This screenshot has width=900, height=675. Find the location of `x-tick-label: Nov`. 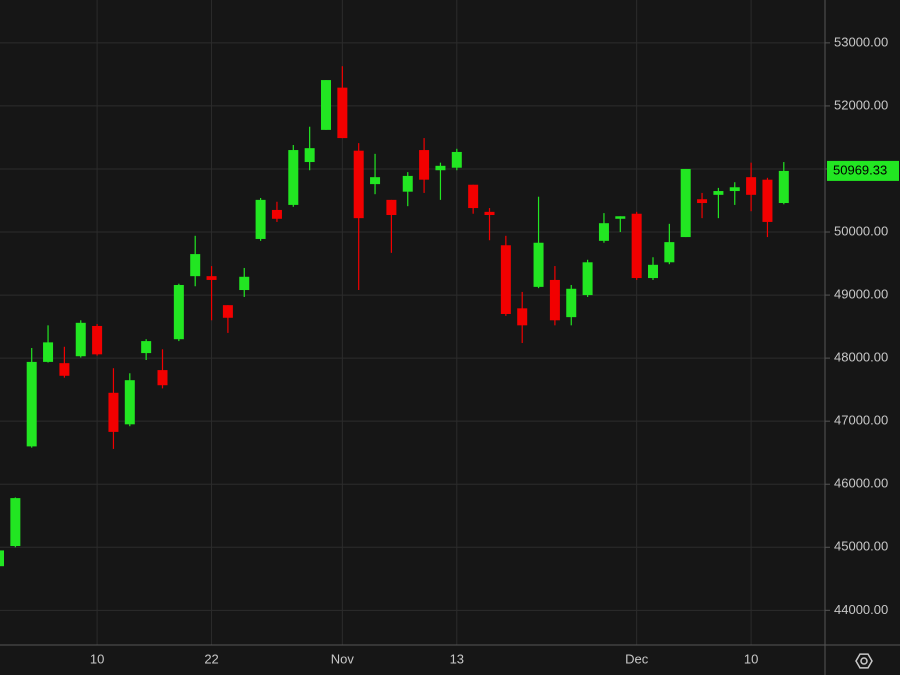

x-tick-label: Nov is located at coordinates (343, 658).